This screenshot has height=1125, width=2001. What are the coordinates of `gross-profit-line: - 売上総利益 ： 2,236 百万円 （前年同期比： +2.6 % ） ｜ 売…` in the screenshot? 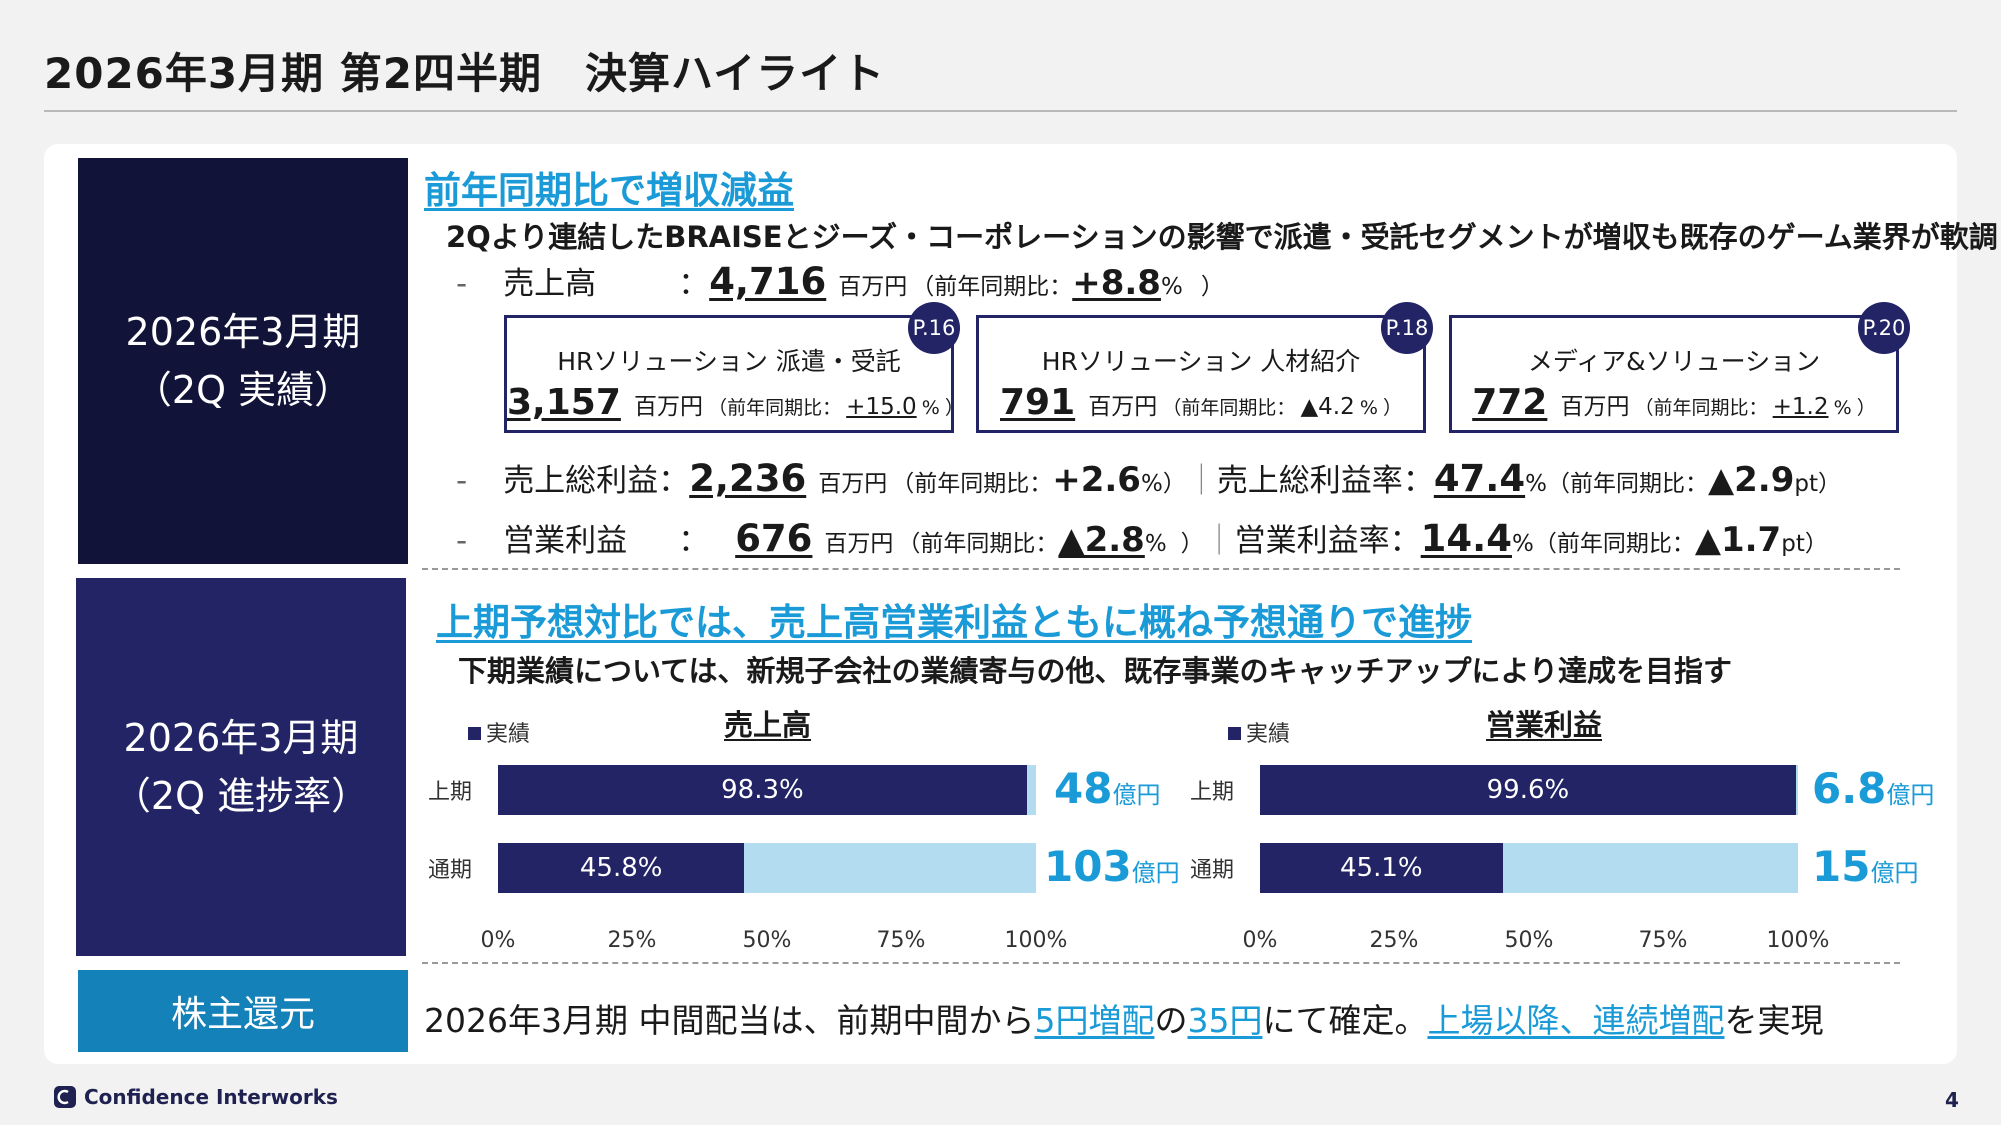 It's located at (1148, 477).